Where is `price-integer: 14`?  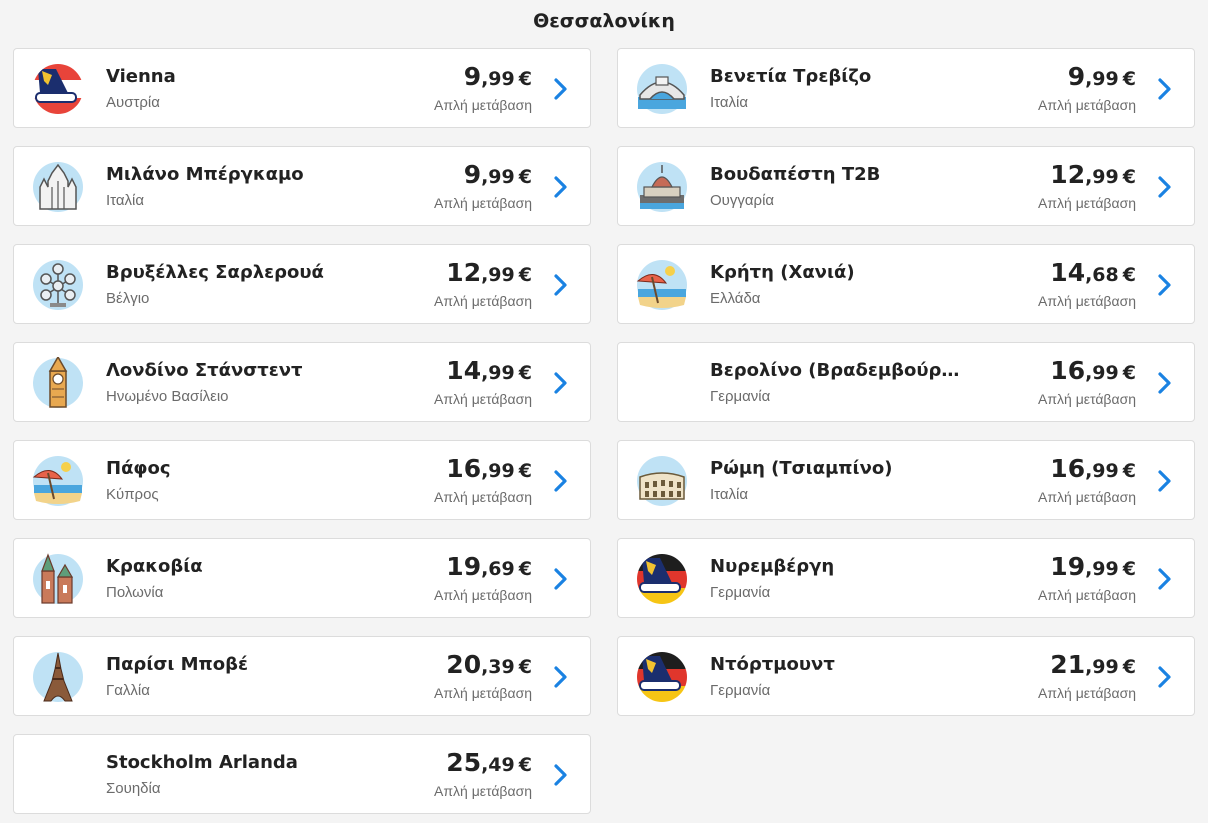 price-integer: 14 is located at coordinates (1068, 272).